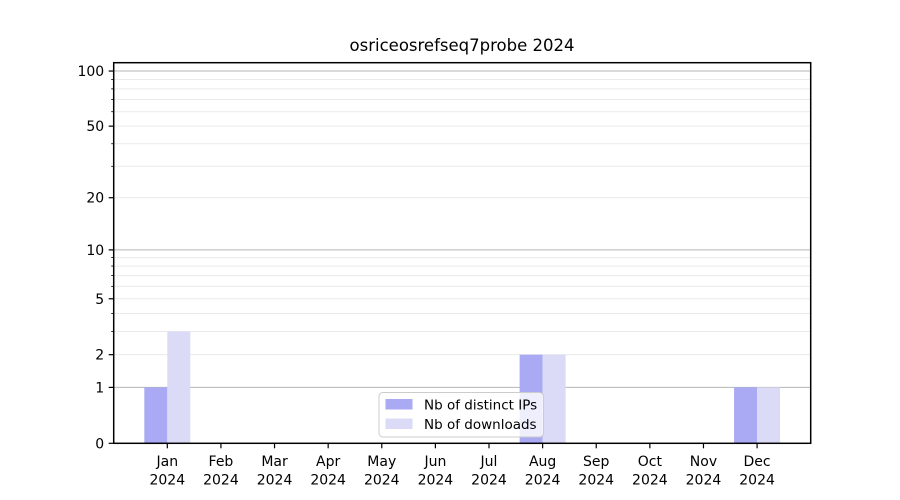 This screenshot has height=500, width=900. Describe the element at coordinates (95, 251) in the screenshot. I see `y-tick-label: 10` at that location.